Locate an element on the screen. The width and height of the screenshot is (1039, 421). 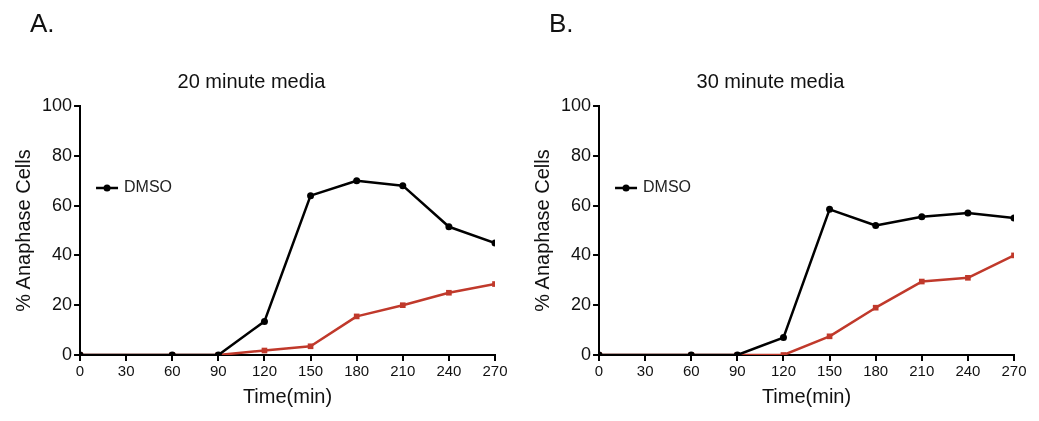
text: B. is located at coordinates (561, 23).